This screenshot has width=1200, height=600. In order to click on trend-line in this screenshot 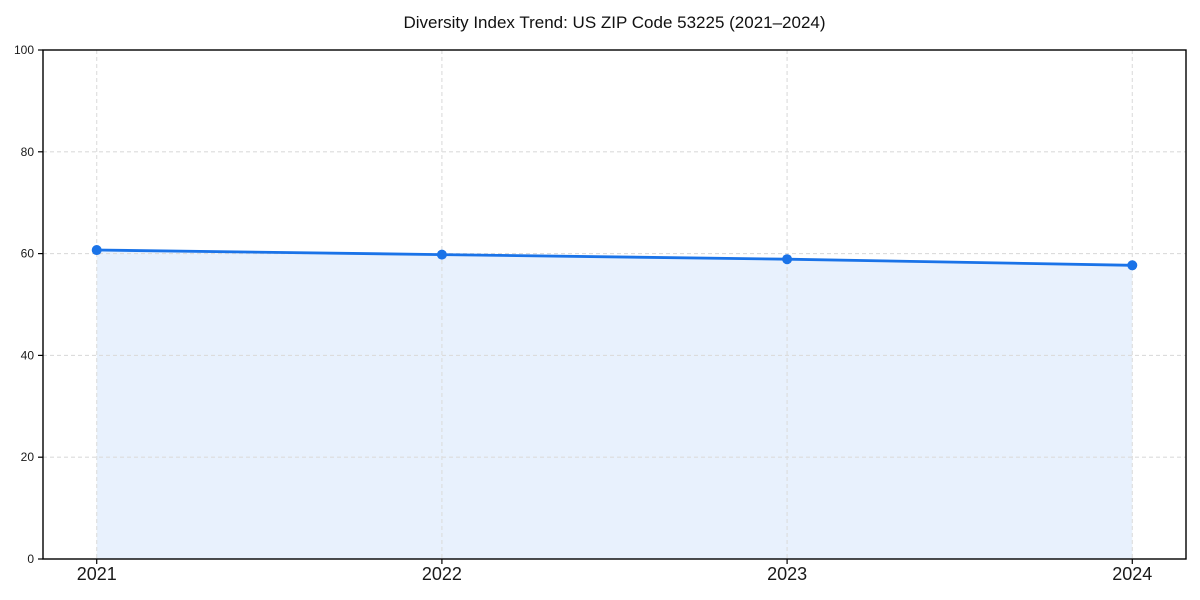, I will do `click(614, 257)`.